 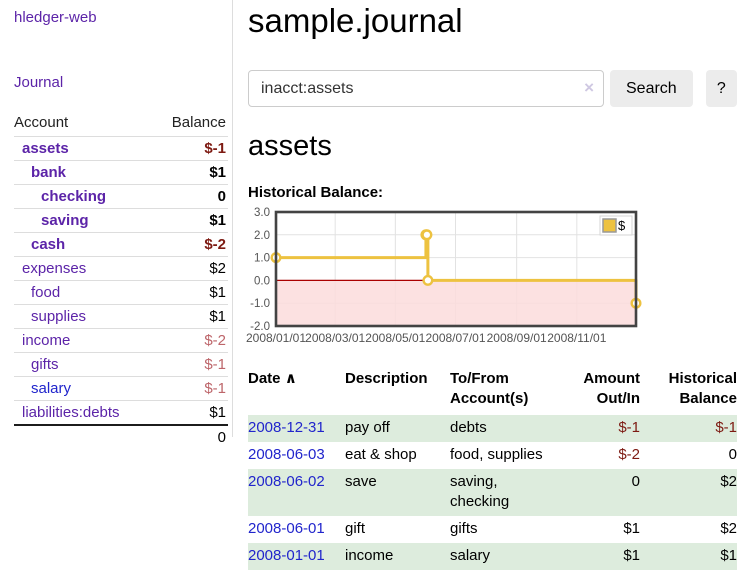 What do you see at coordinates (46, 292) in the screenshot?
I see `account-link: food` at bounding box center [46, 292].